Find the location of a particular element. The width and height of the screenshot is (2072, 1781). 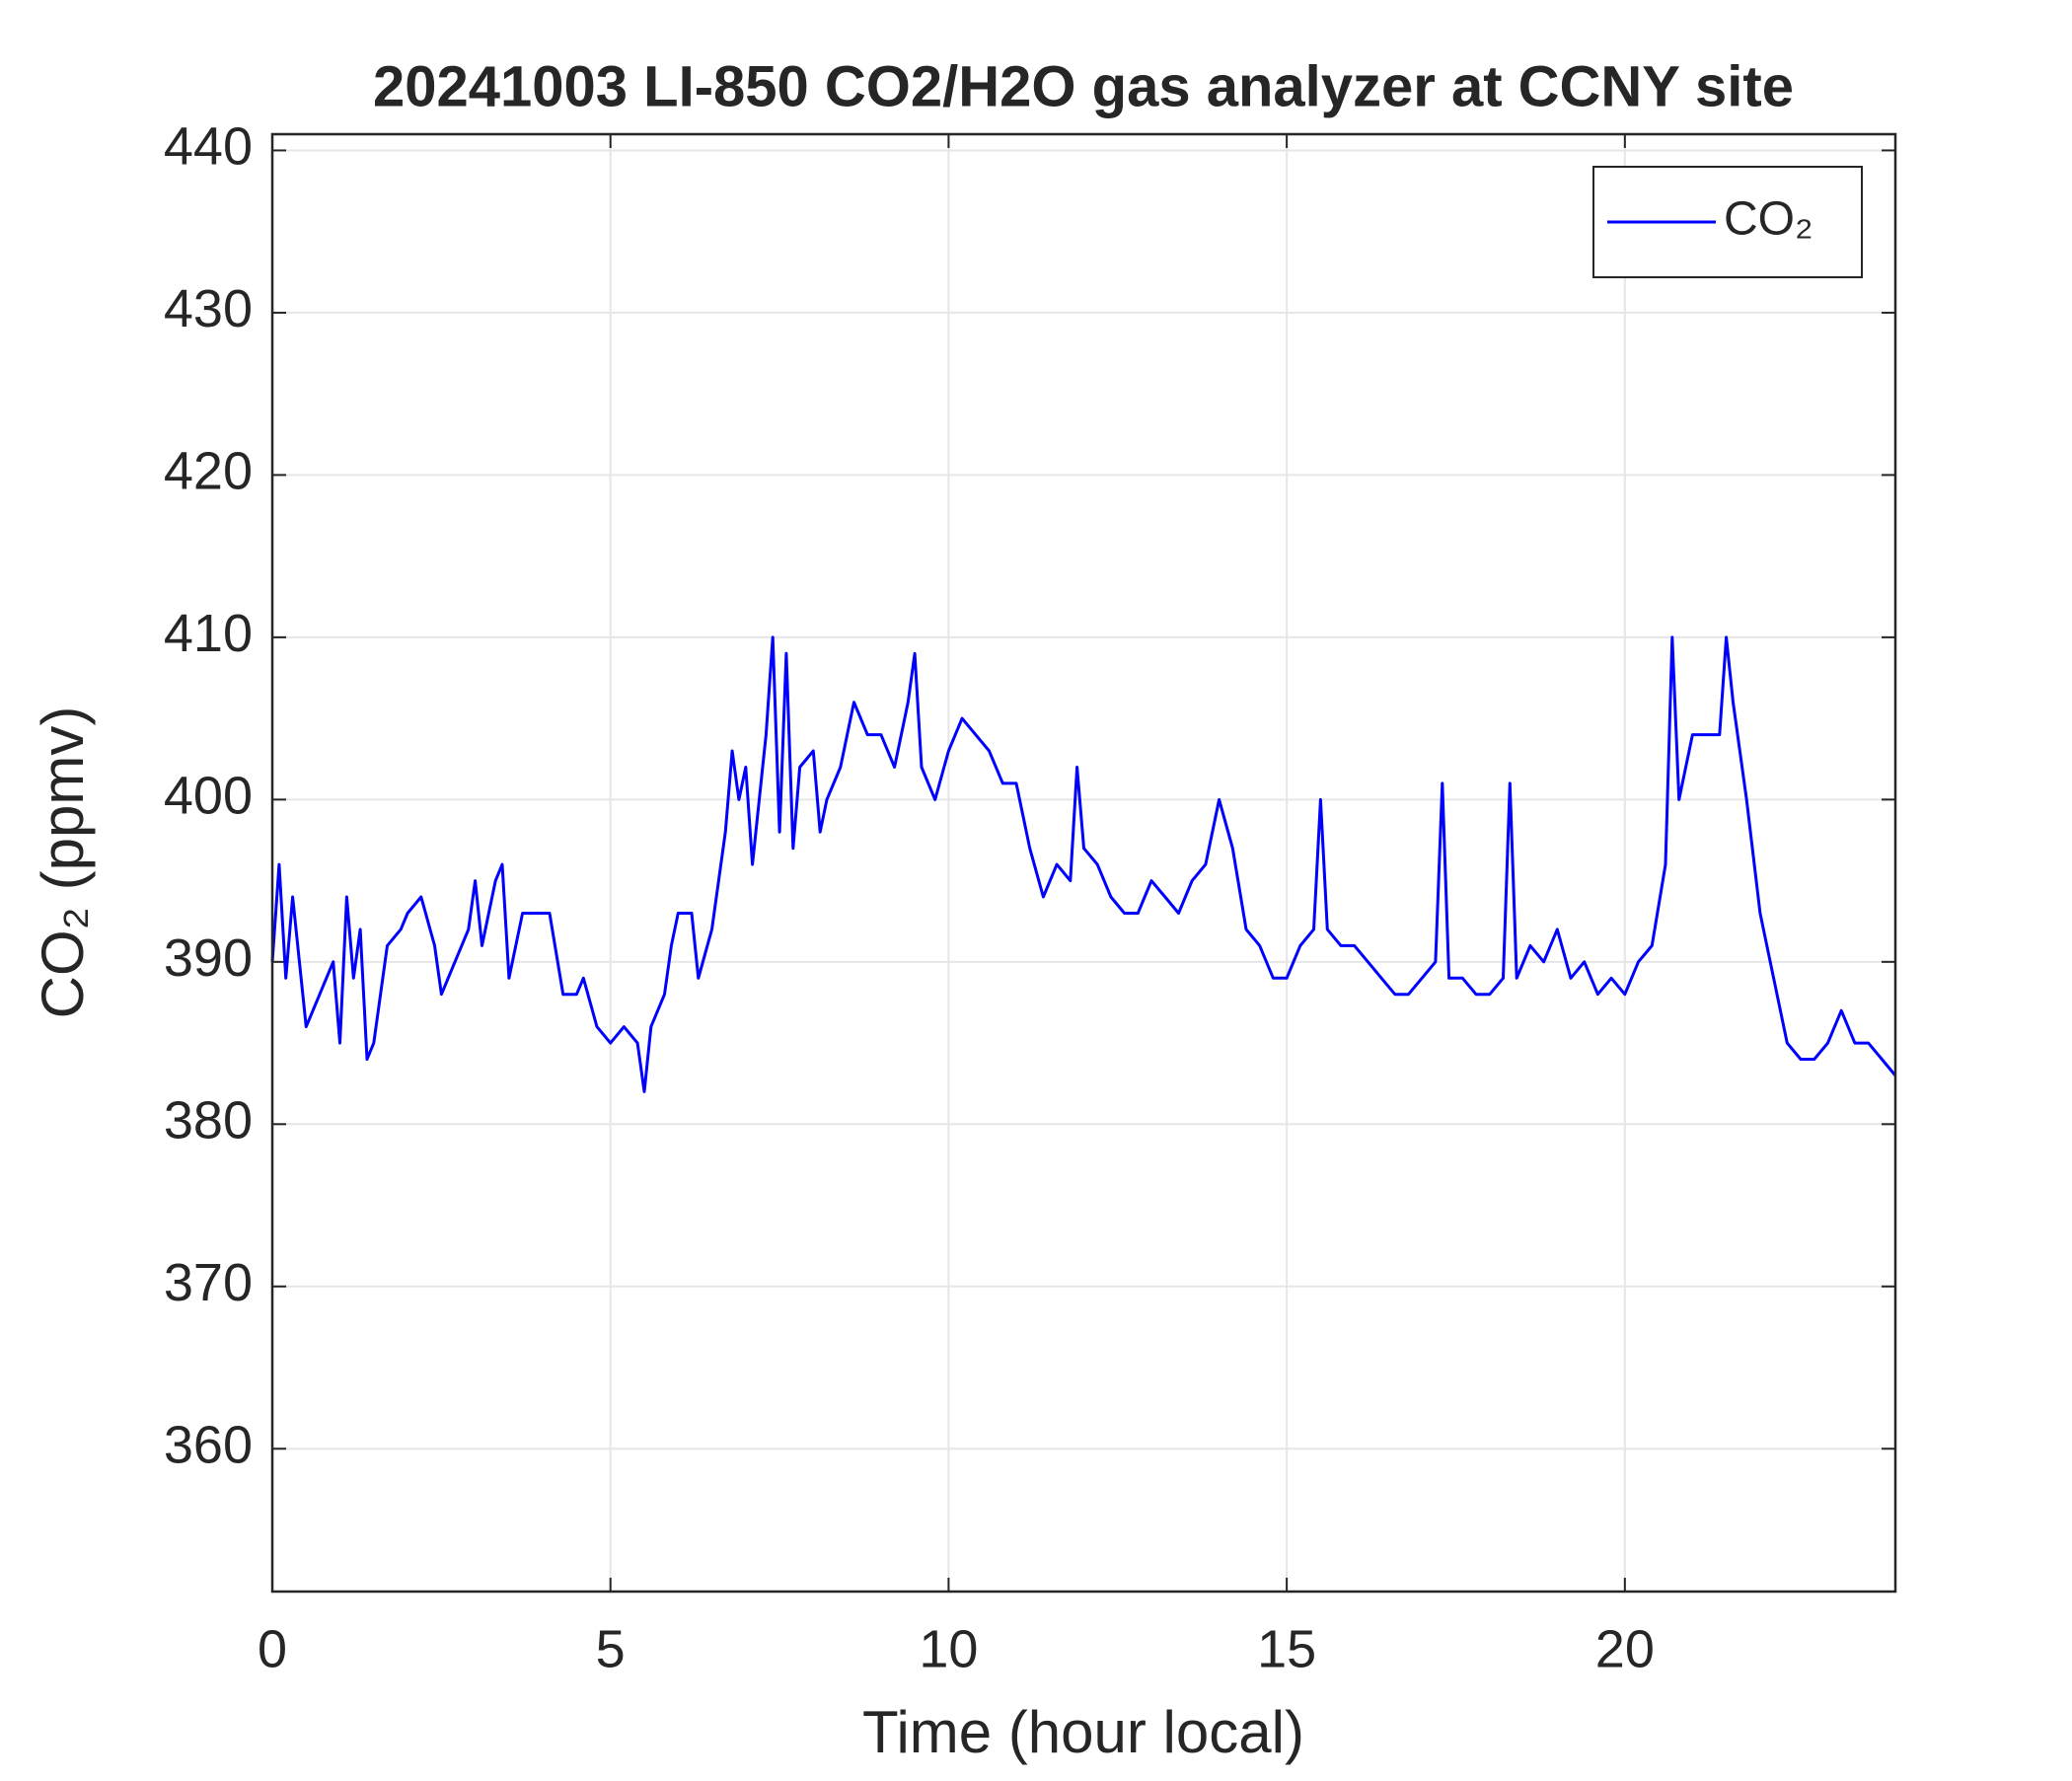

x-axis-label: Time (hour local) is located at coordinates (1083, 1732).